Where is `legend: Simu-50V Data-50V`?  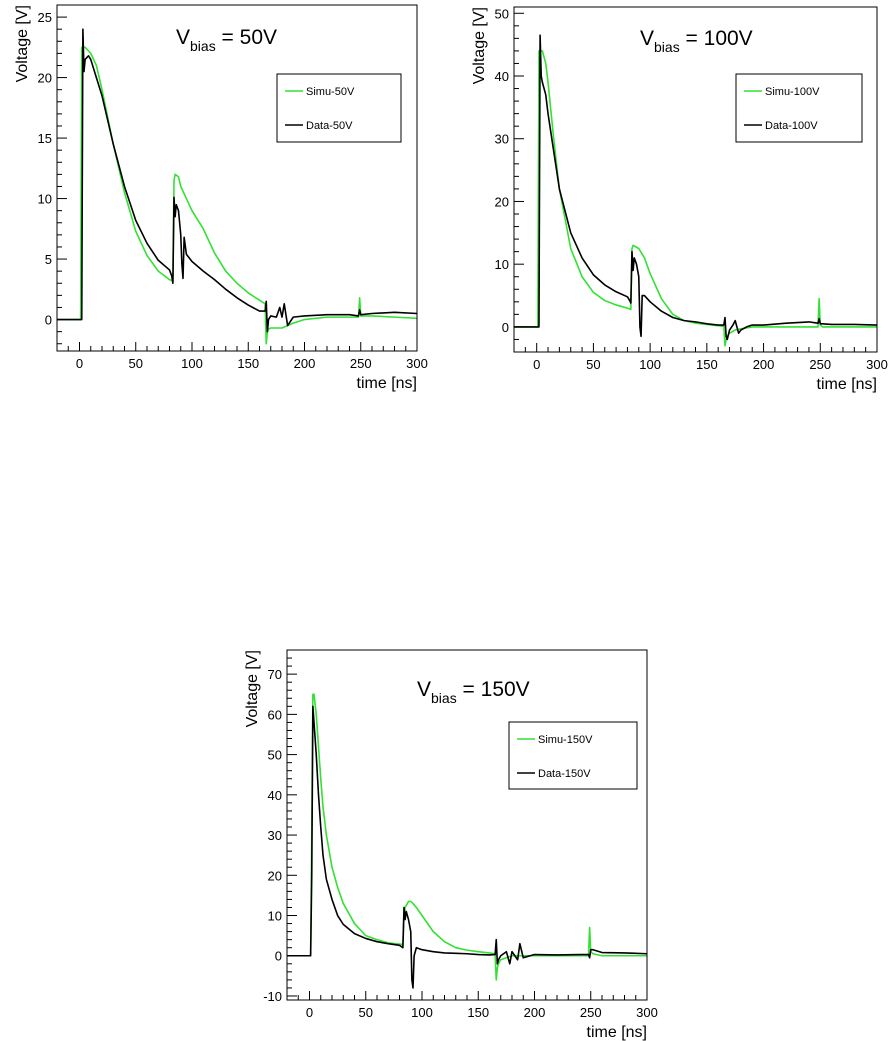
legend: Simu-50V Data-50V is located at coordinates (339, 108).